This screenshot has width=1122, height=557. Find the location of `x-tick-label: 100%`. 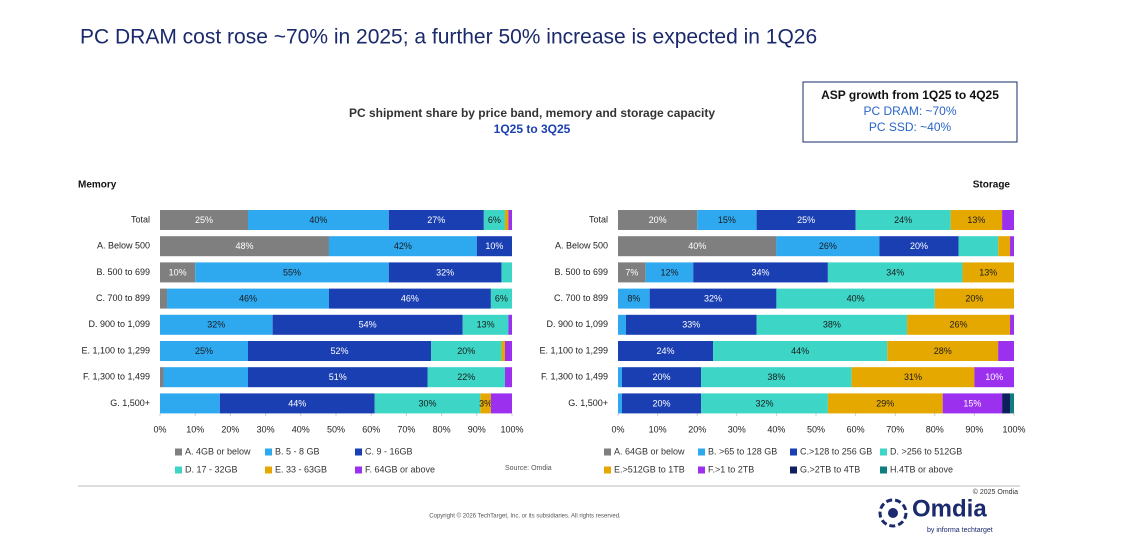

x-tick-label: 100% is located at coordinates (1013, 429).